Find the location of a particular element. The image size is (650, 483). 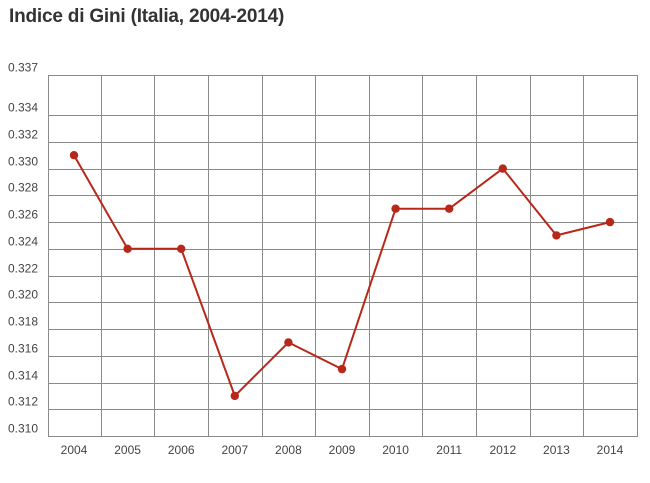

x-tick-label: 2008 is located at coordinates (288, 450).